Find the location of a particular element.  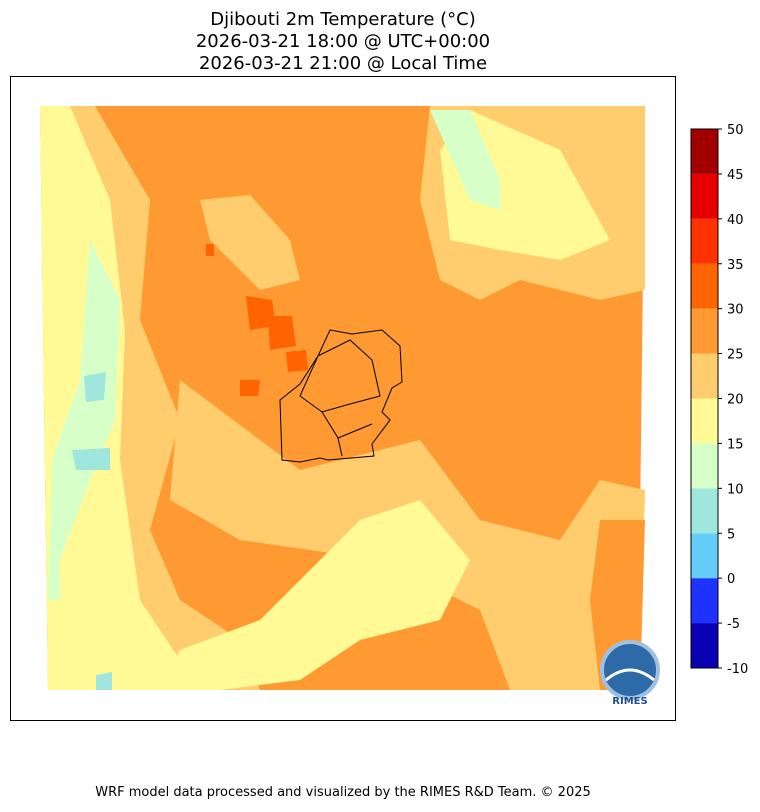

colorbar-tick-label: 50 is located at coordinates (735, 130).